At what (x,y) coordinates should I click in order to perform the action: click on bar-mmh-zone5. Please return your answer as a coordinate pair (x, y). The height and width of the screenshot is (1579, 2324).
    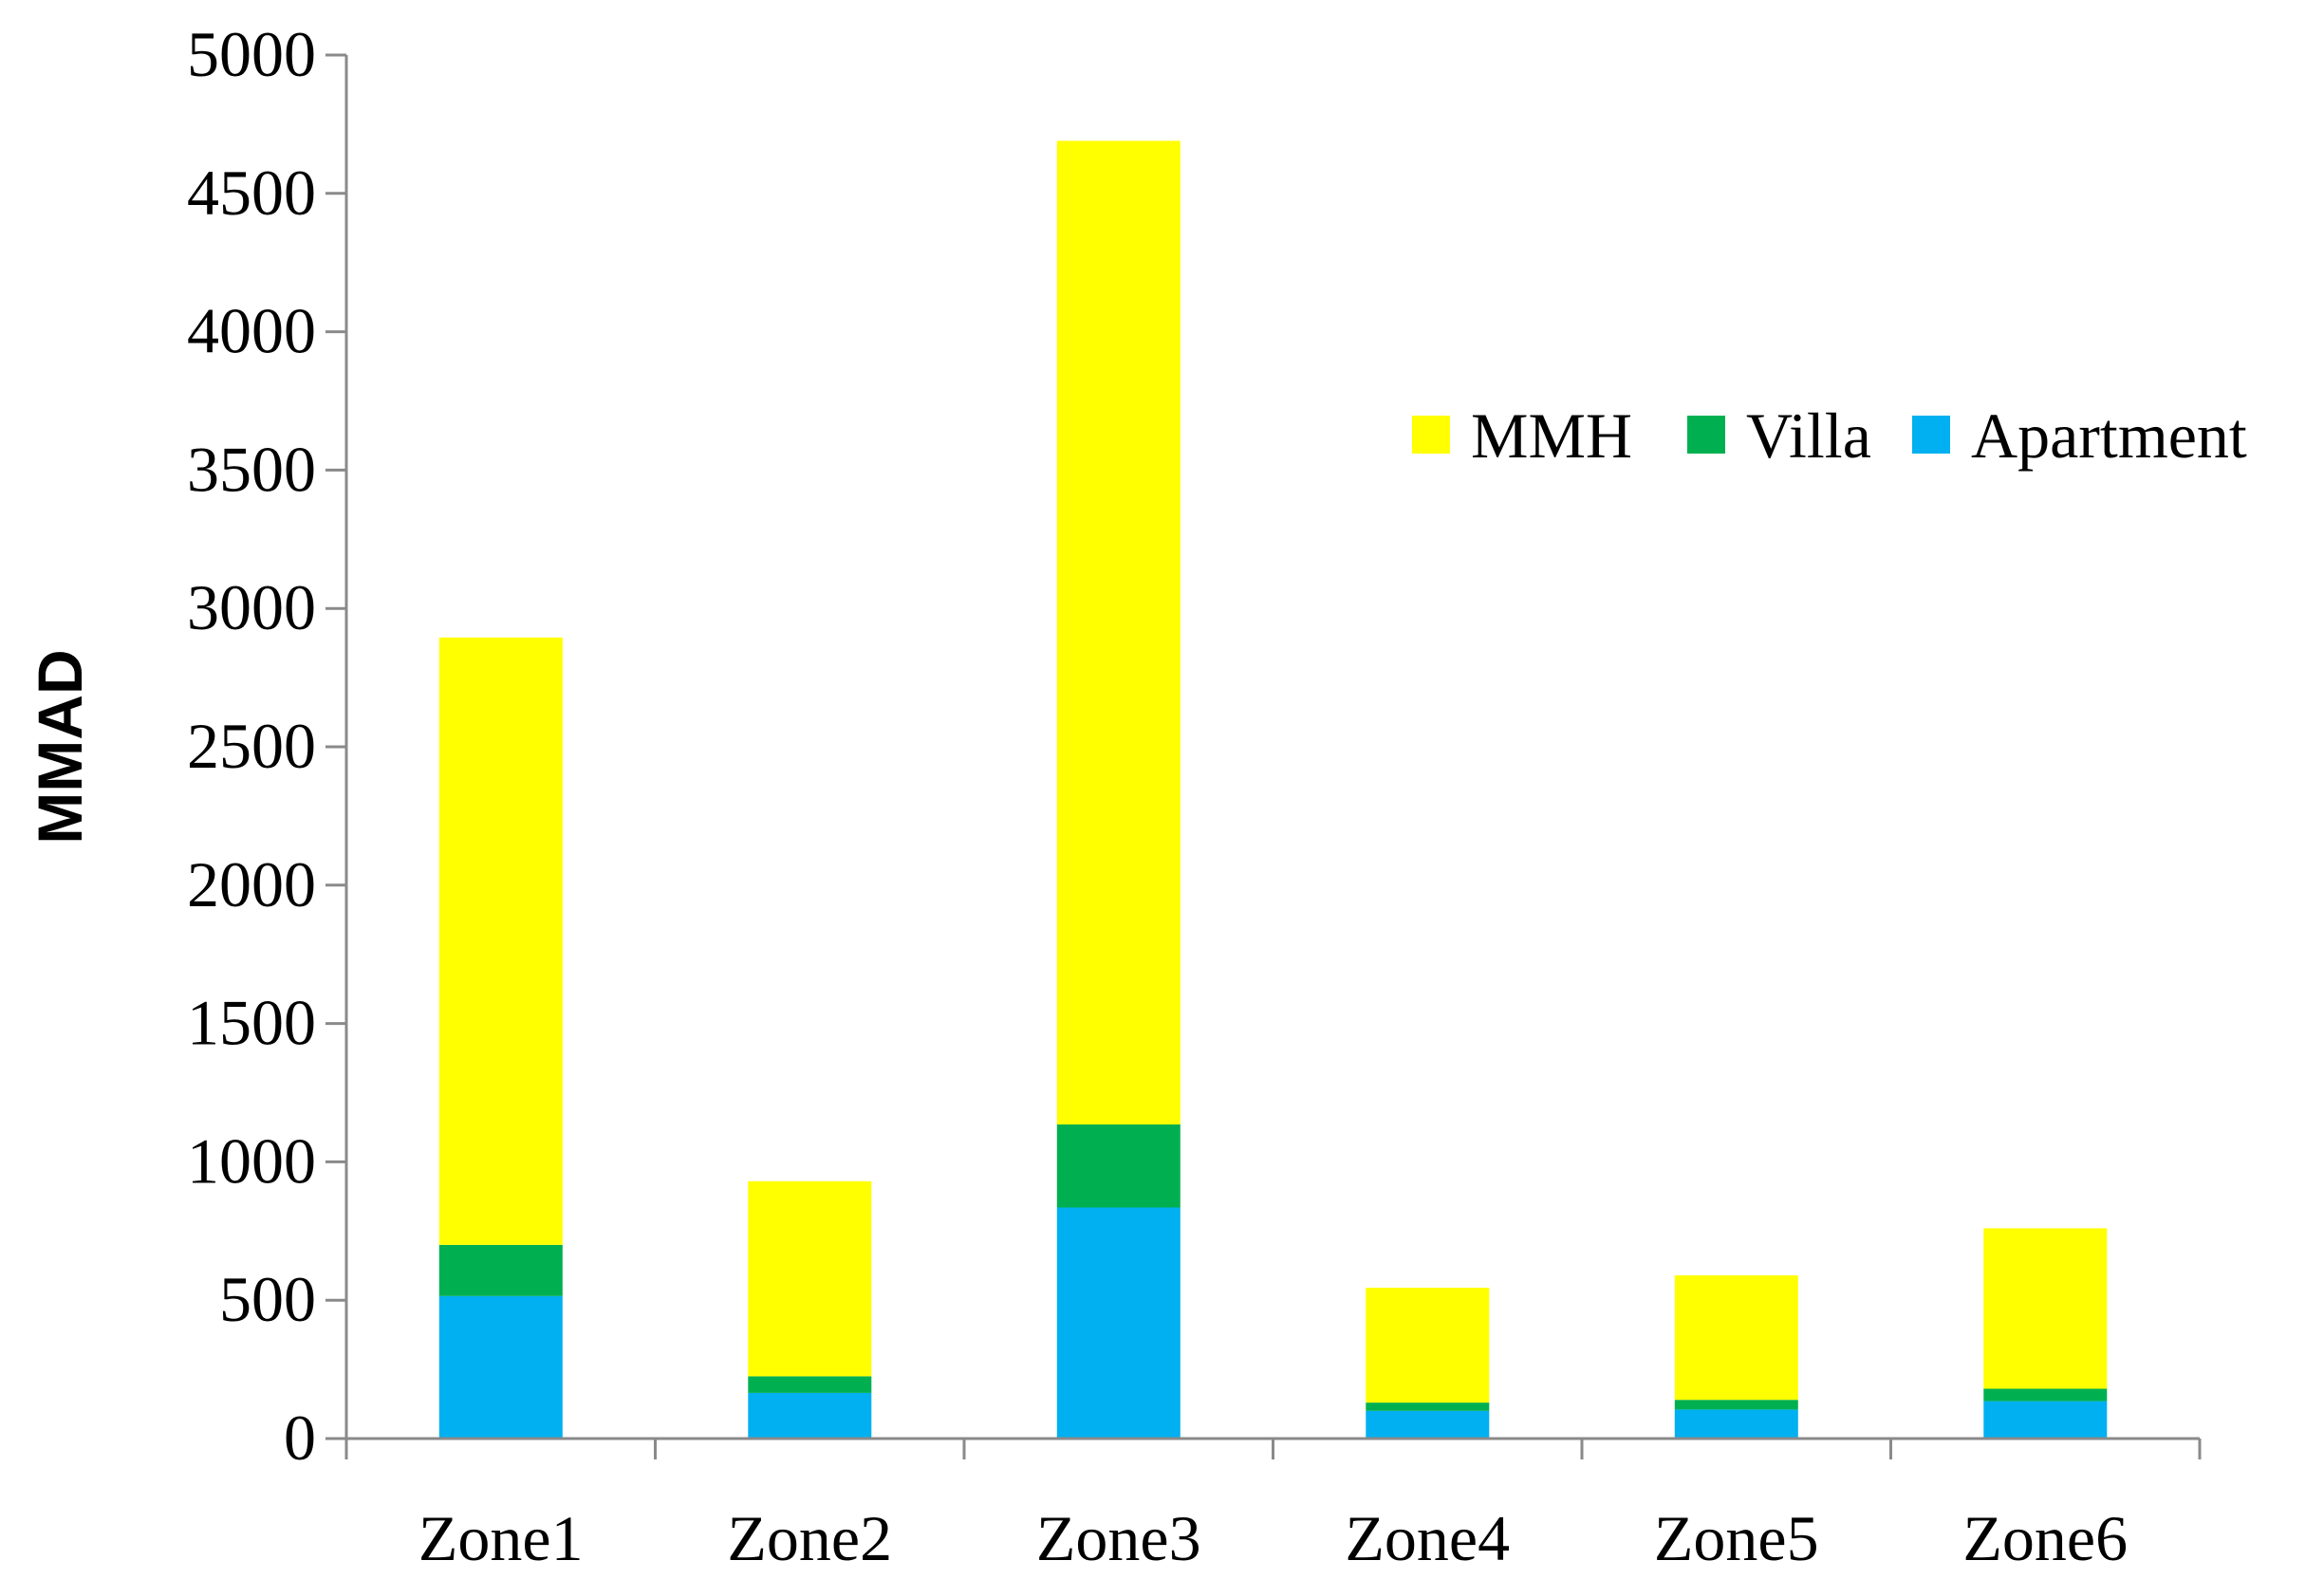
    Looking at the image, I should click on (1736, 1338).